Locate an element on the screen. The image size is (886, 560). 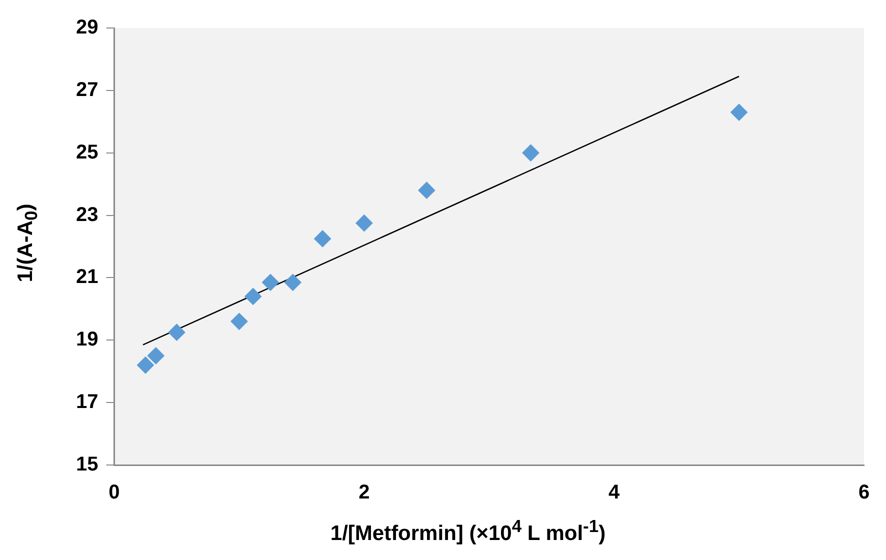
y-tick-label: 23 is located at coordinates (87, 215).